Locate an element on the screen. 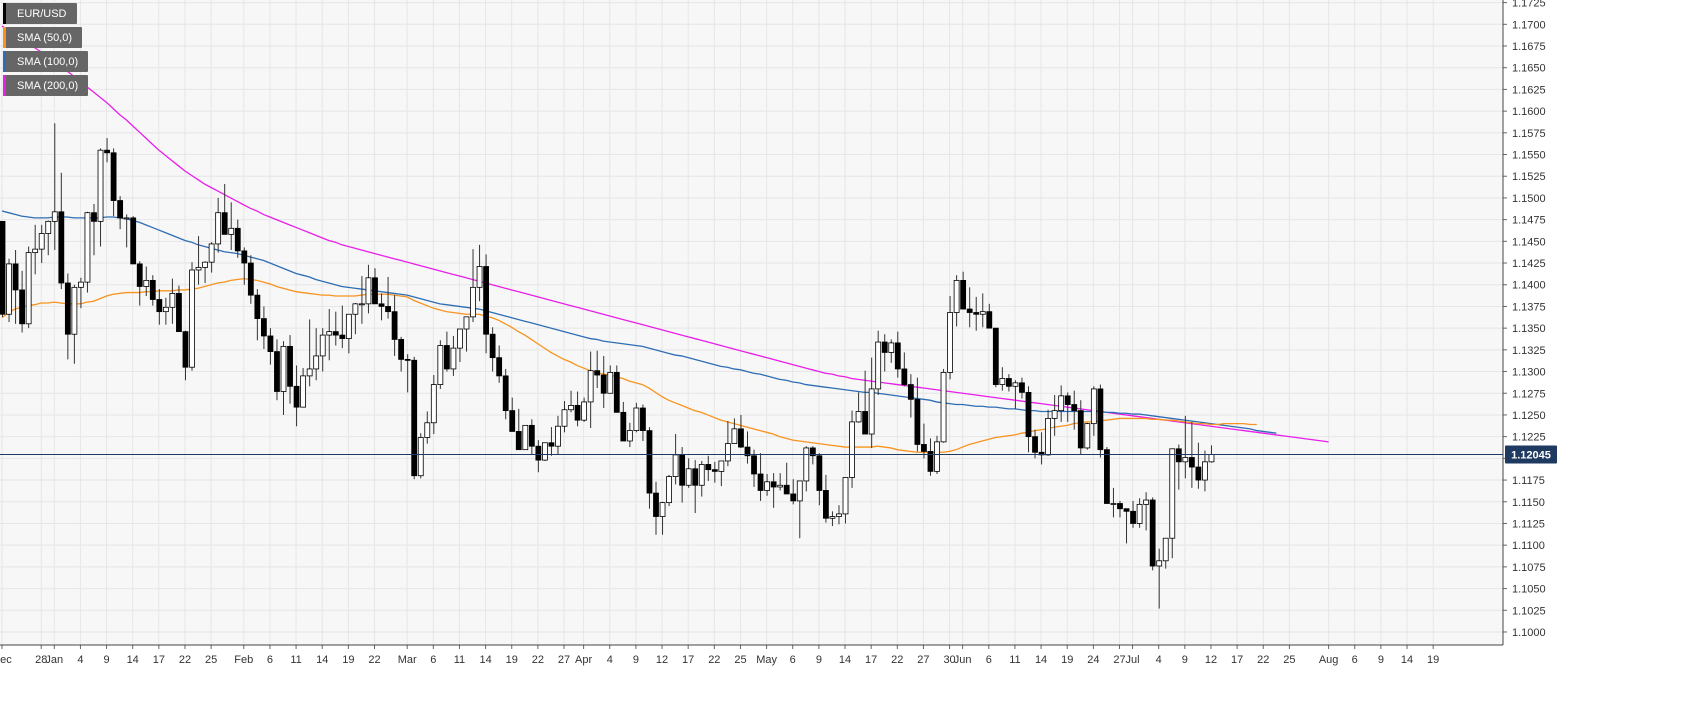 The image size is (1707, 728). x-tick-label: 12 is located at coordinates (662, 660).